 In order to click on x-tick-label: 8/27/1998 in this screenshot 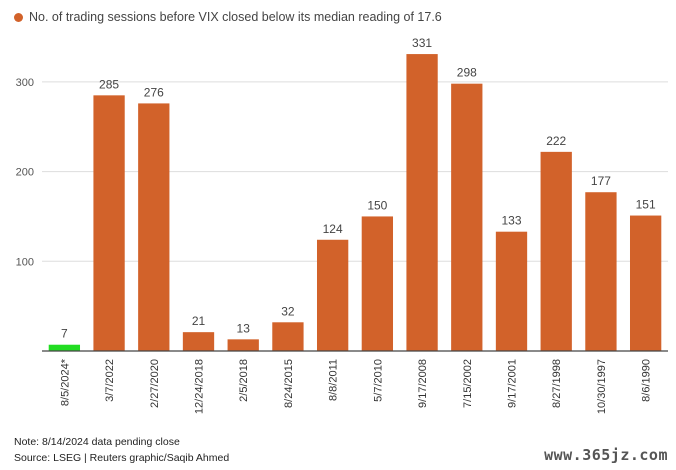, I will do `click(557, 383)`.